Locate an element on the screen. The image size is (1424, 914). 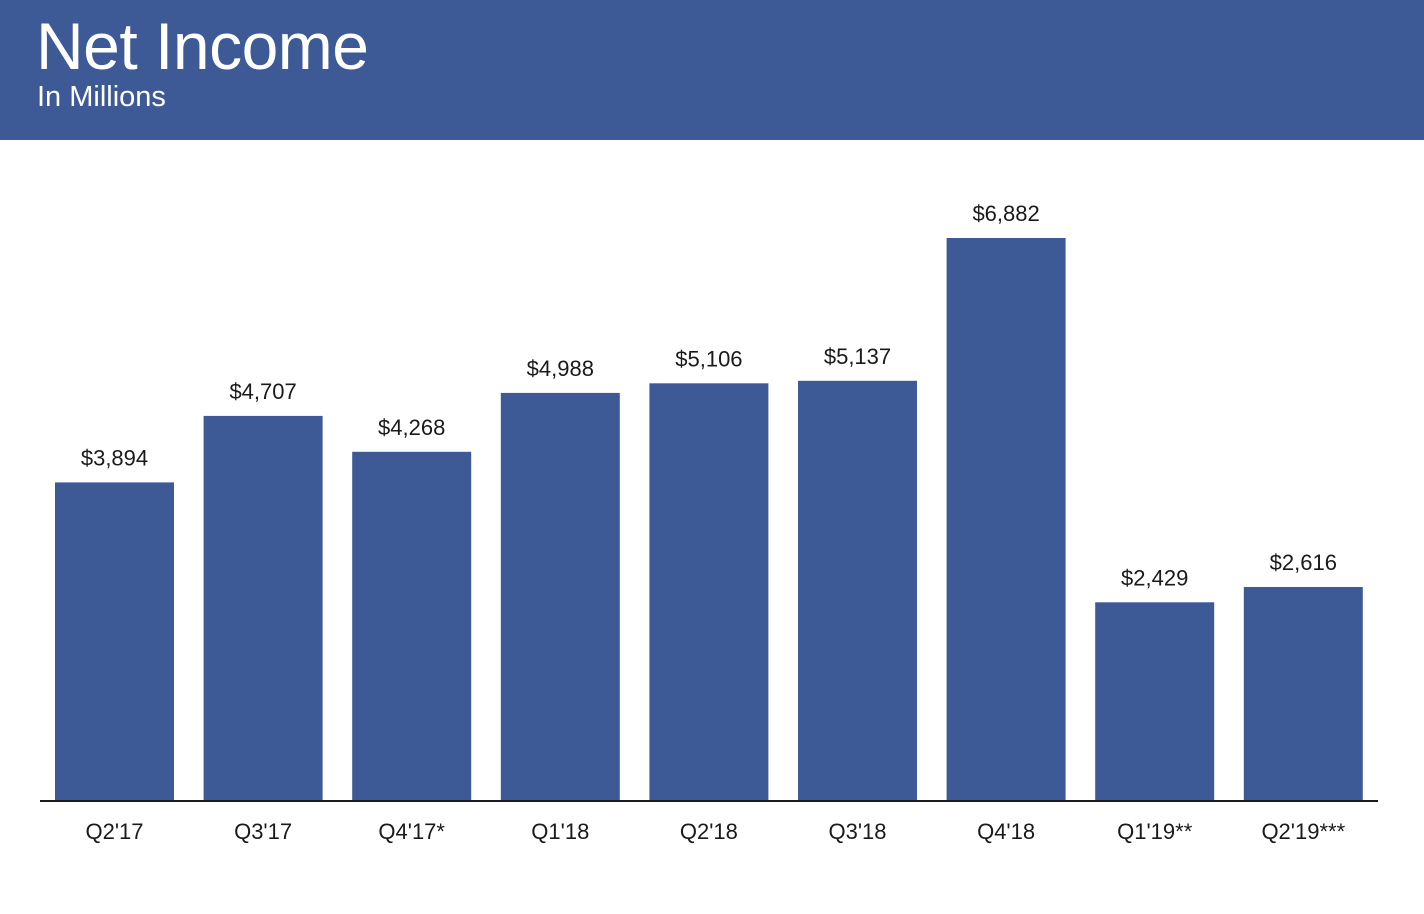
category-label-4: Q2'18 is located at coordinates (709, 831).